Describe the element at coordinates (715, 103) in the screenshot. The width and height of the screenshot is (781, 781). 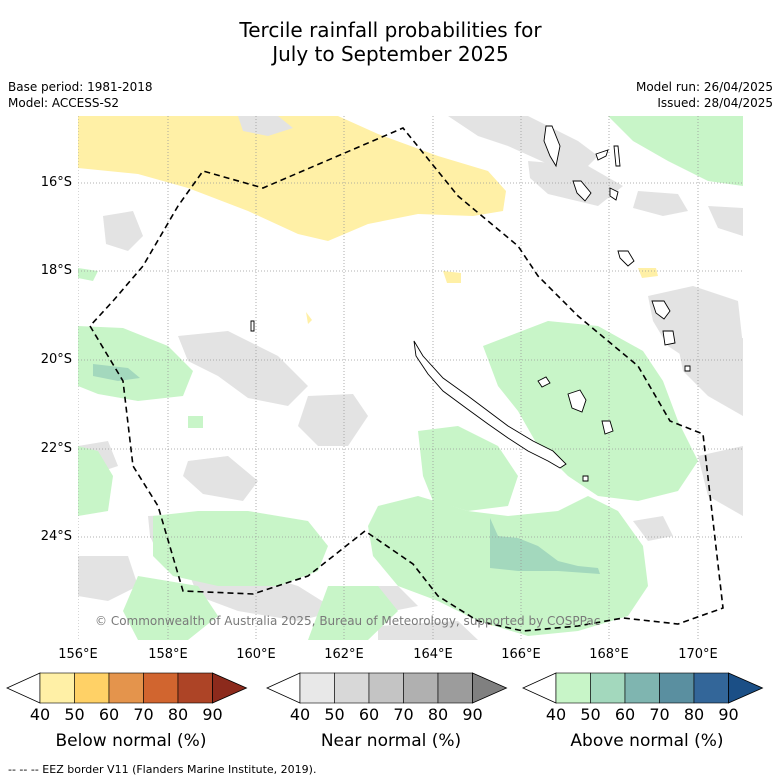
I see `issued-date: Issued: 28/04/2025` at that location.